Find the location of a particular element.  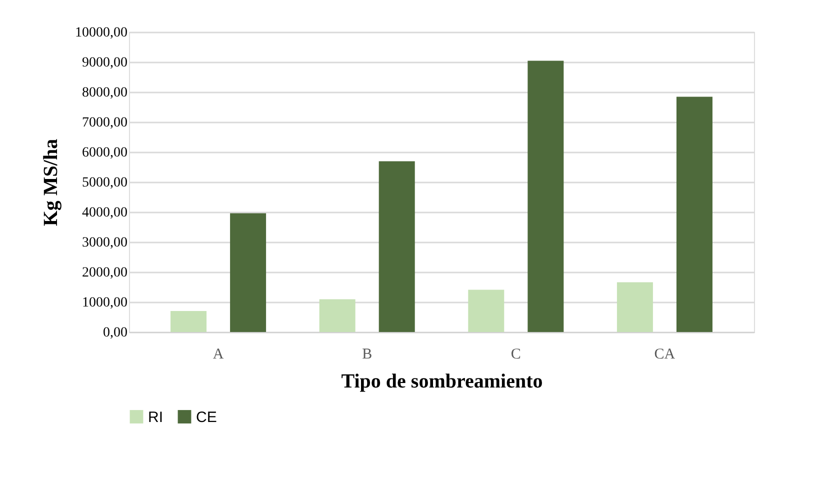

y-axis-title: Kg MS/ha is located at coordinates (51, 182).